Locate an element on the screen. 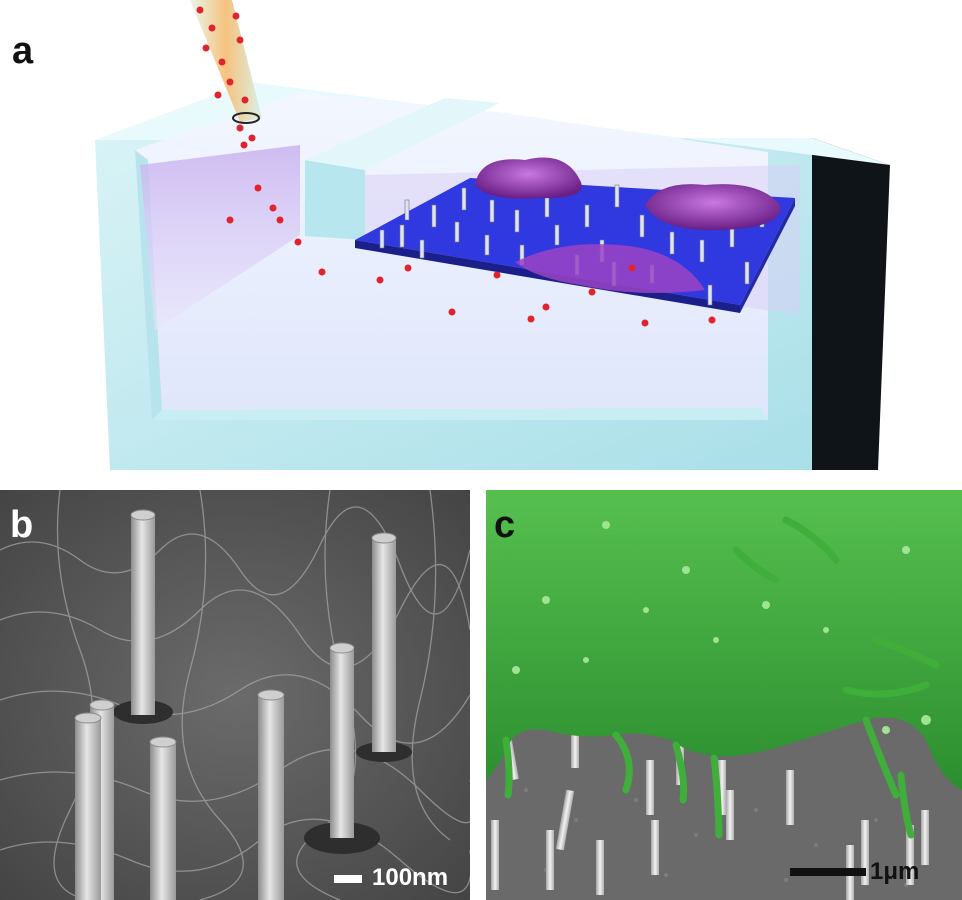 This screenshot has height=900, width=962. panel-label-b: b is located at coordinates (22, 525).